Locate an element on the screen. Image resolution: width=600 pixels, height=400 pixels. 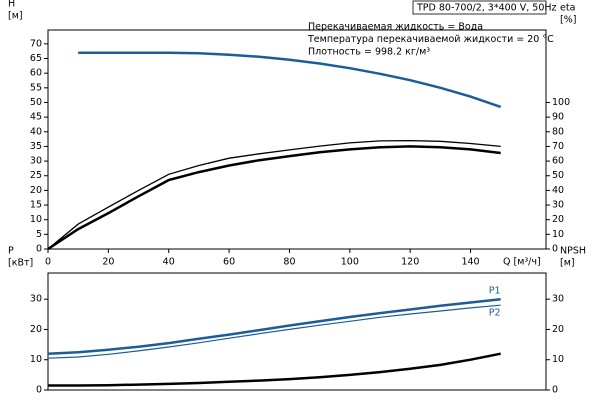
y-tick-label: 65 is located at coordinates (36, 58).